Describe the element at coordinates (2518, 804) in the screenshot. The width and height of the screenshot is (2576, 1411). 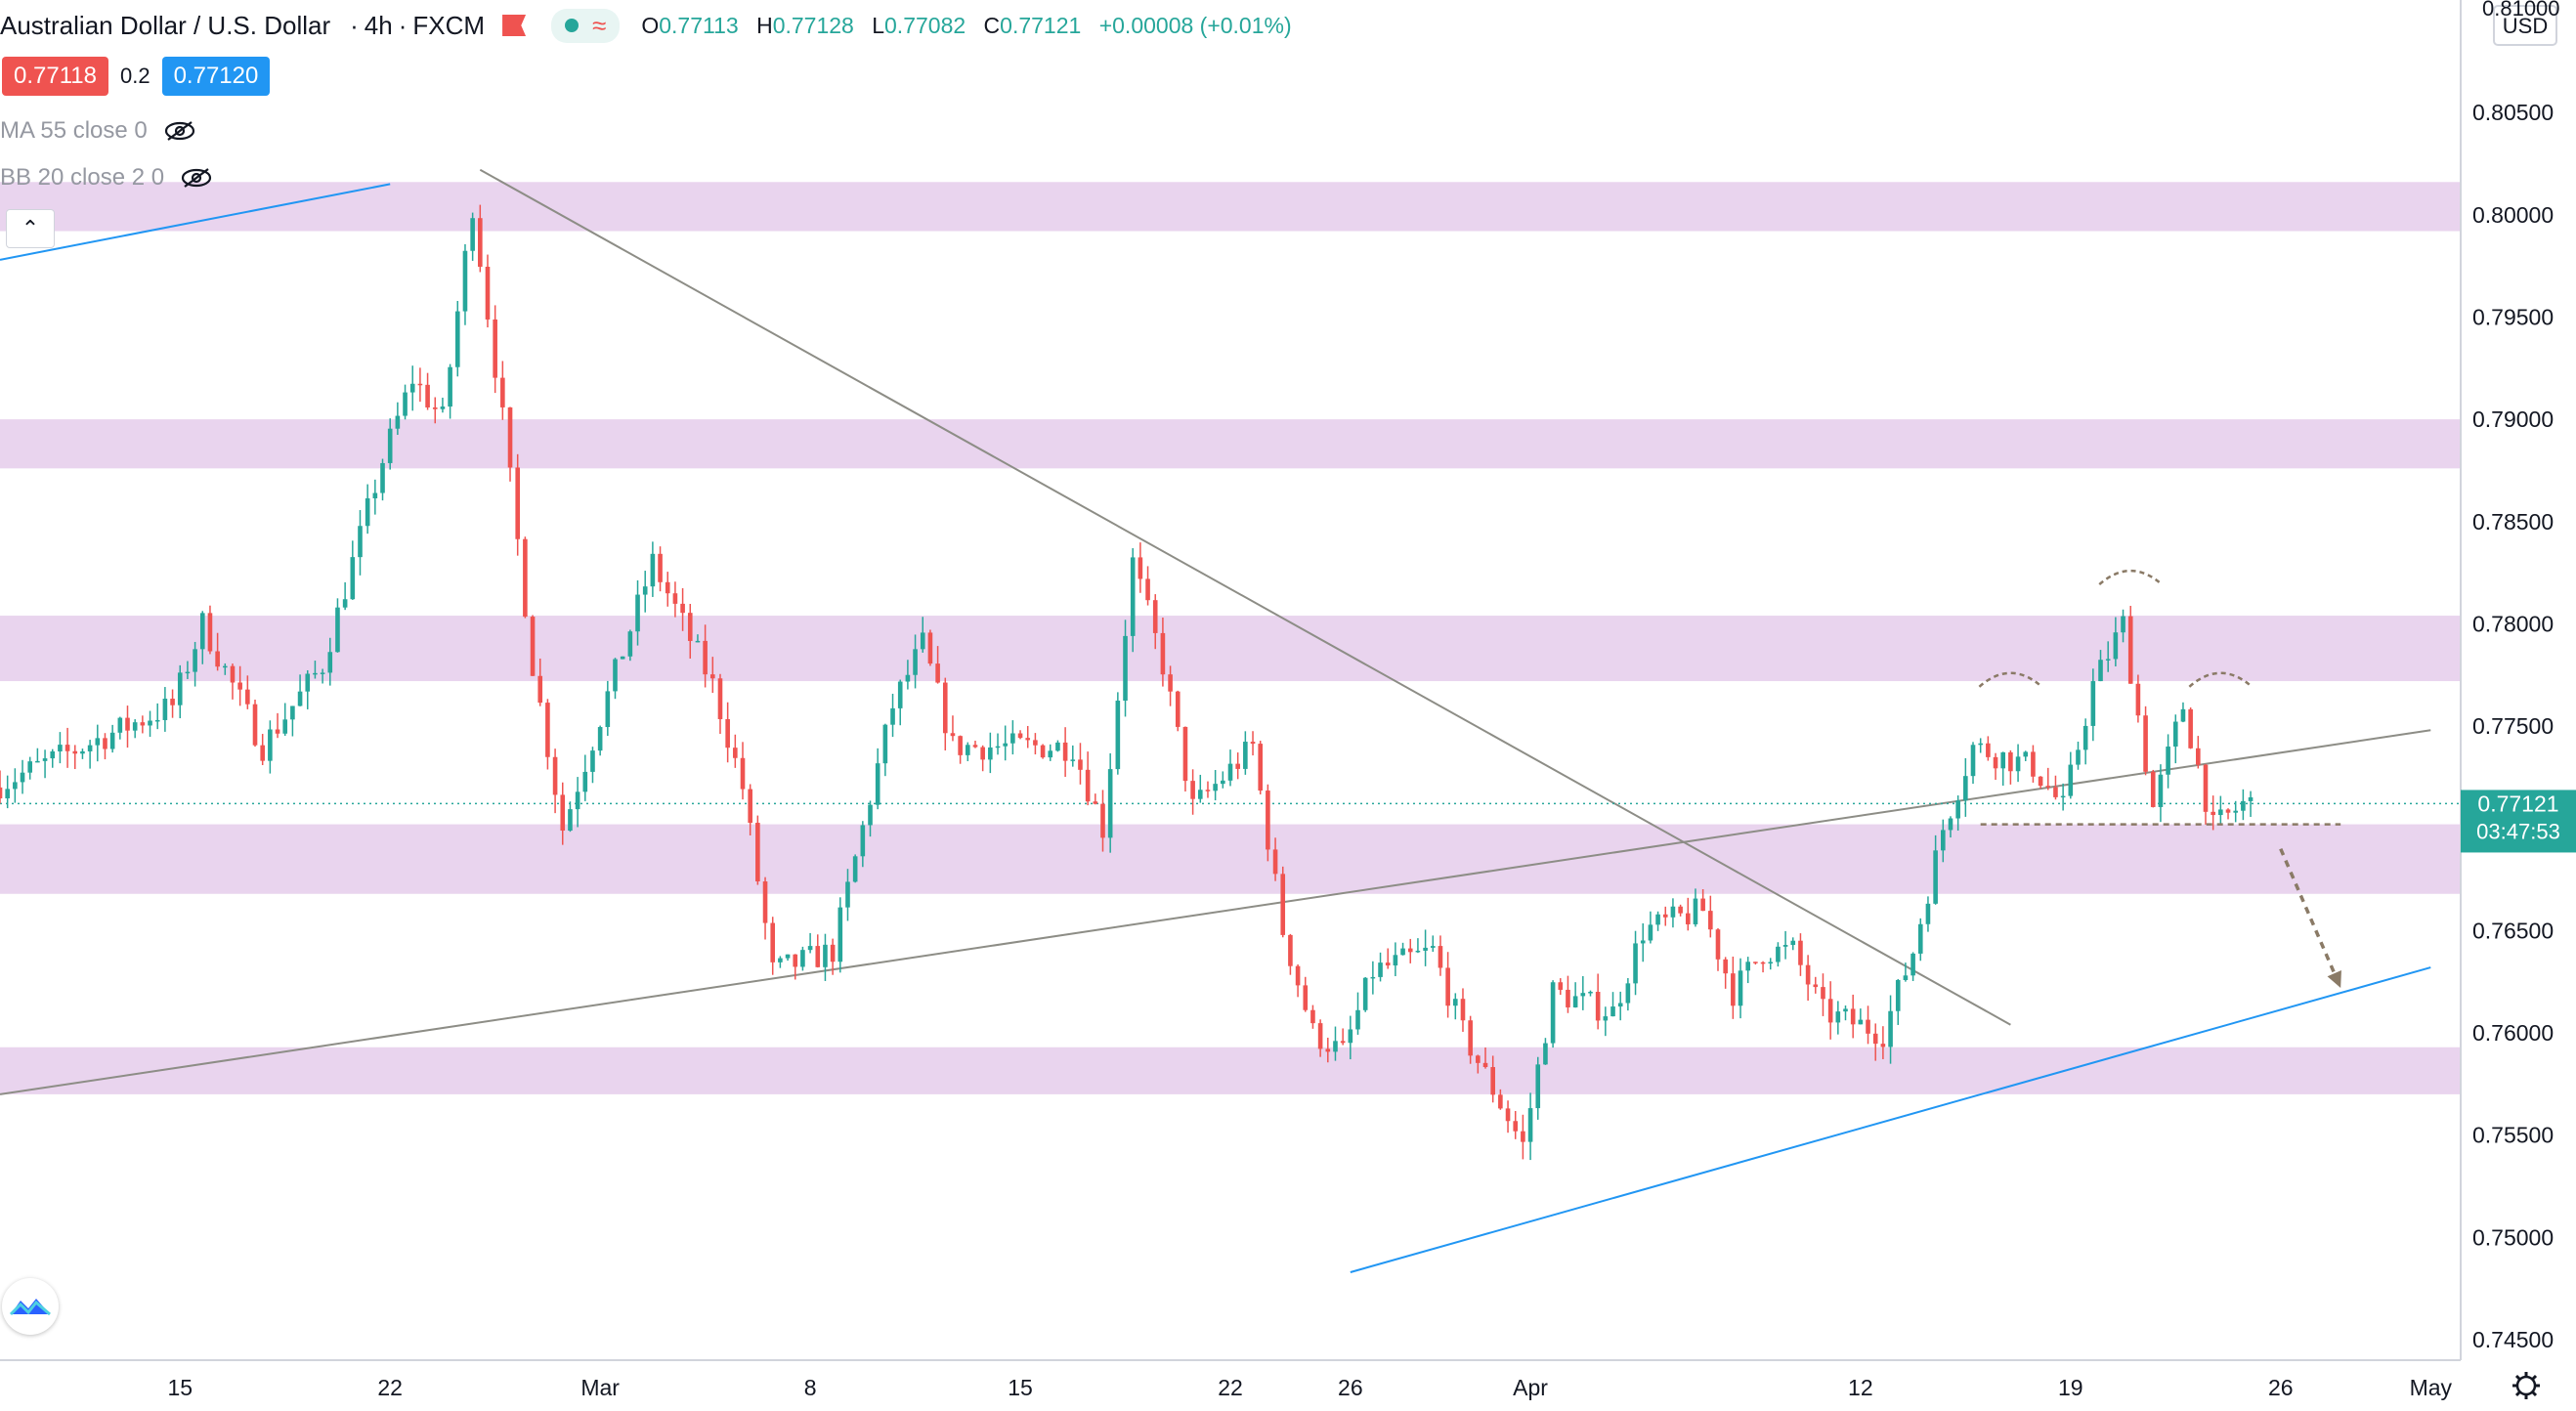
I see `current-price-label: 0.77121` at that location.